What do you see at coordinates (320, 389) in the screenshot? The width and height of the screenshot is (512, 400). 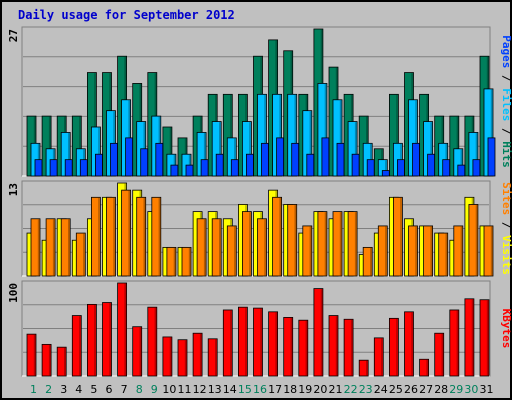 I see `x-tick-label-day-20: 20` at bounding box center [320, 389].